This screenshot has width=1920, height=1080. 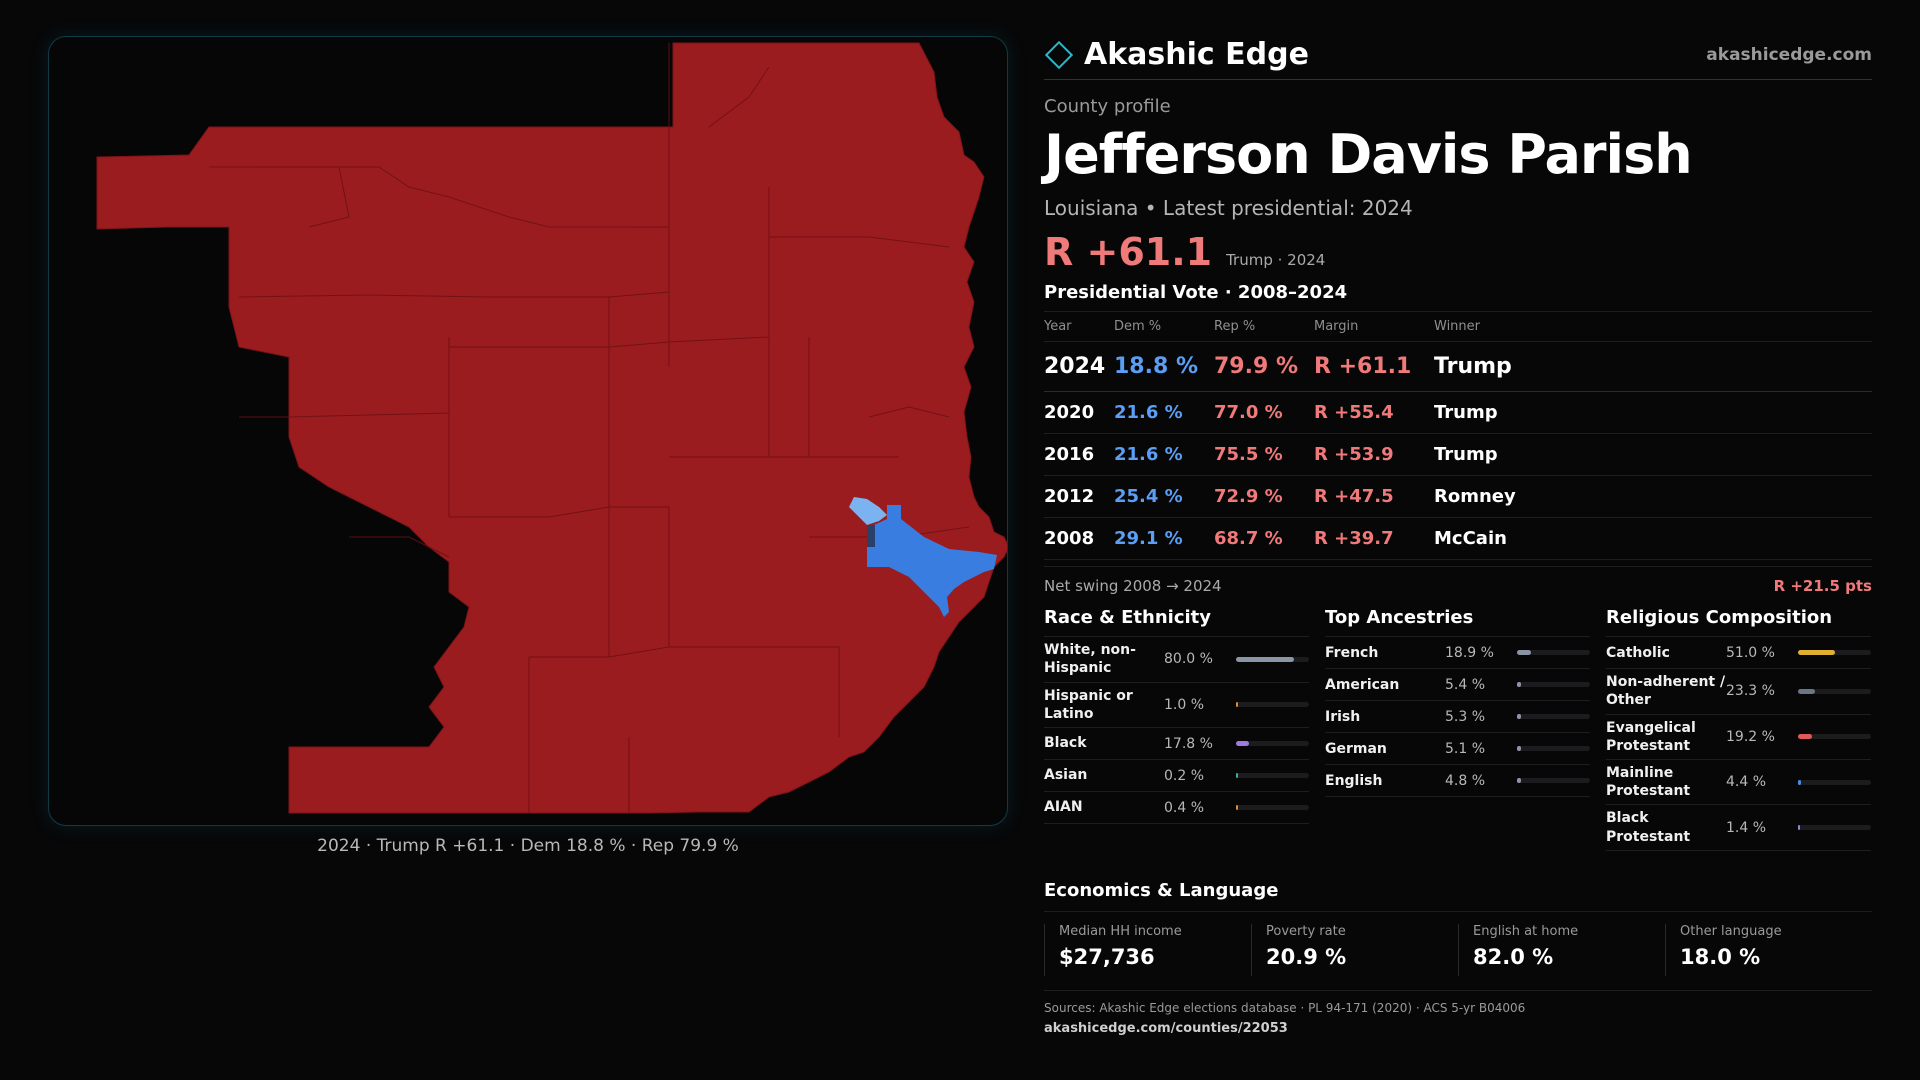 I want to click on item-label: AIAN, so click(x=1063, y=807).